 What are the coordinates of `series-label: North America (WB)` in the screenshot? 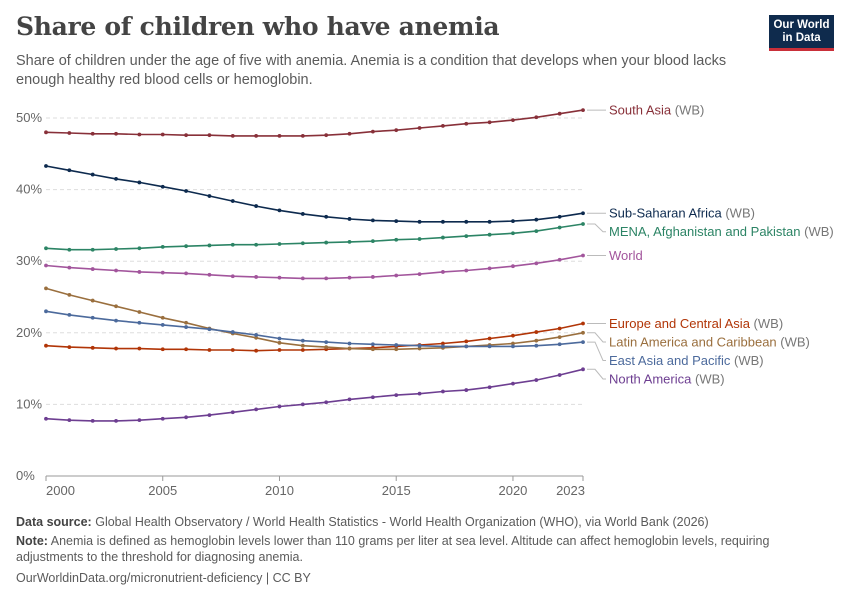 It's located at (667, 378).